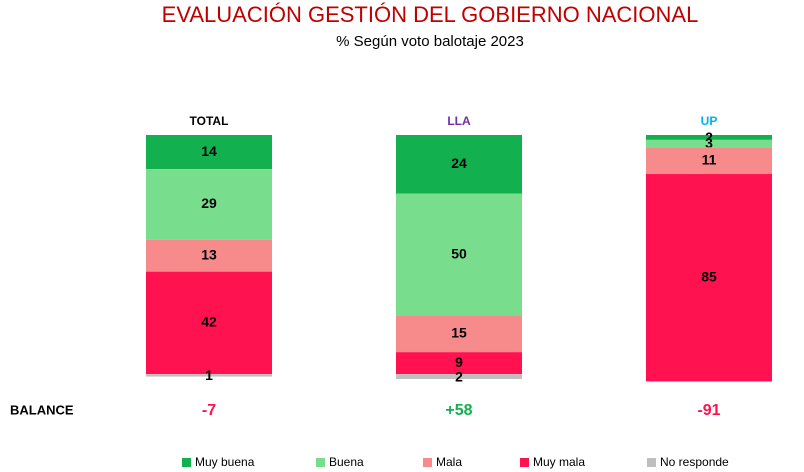 The width and height of the screenshot is (804, 472). I want to click on data-label: 14, so click(209, 151).